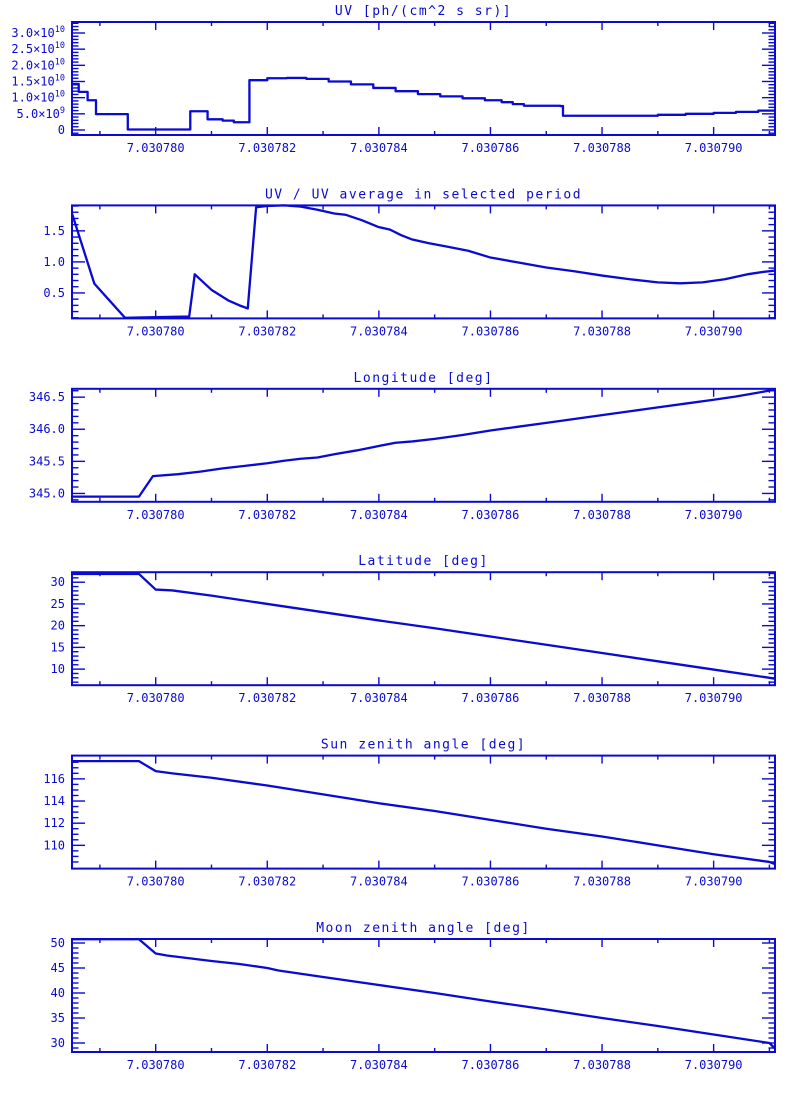  Describe the element at coordinates (423, 745) in the screenshot. I see `chart-title: Sun zenith angle [deg]` at that location.